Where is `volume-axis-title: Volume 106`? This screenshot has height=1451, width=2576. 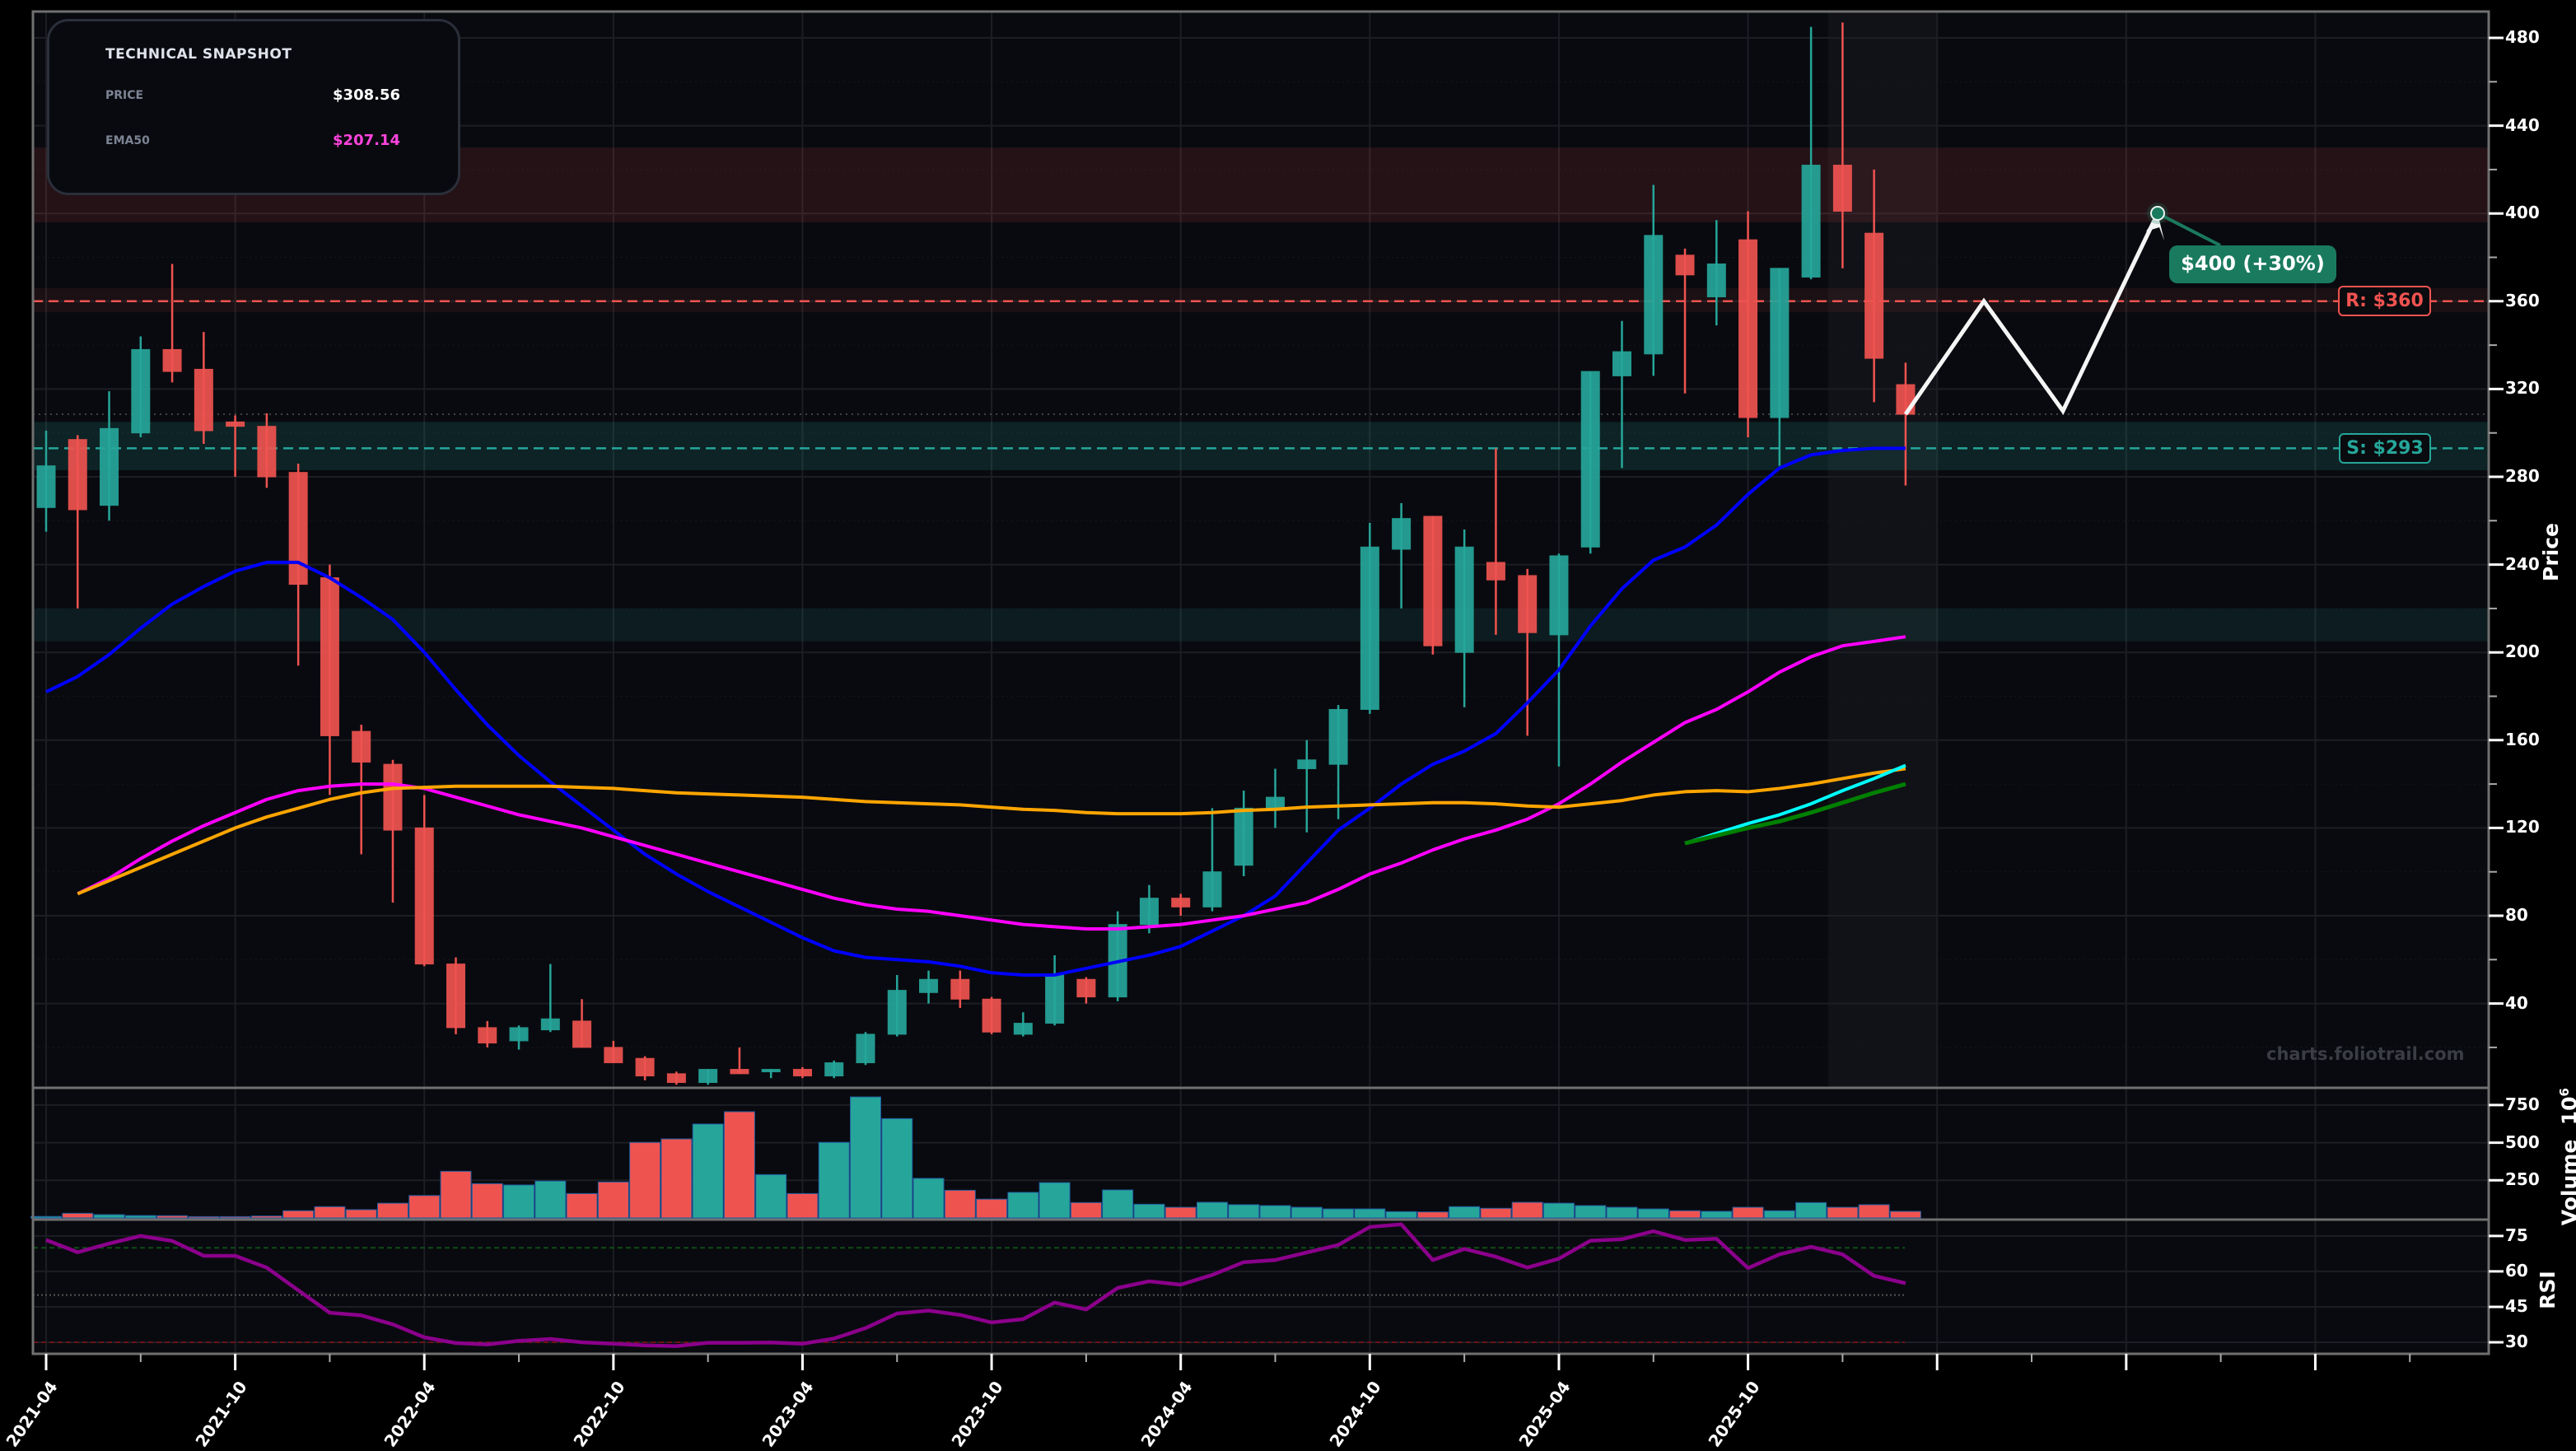 volume-axis-title: Volume 106 is located at coordinates (2566, 1156).